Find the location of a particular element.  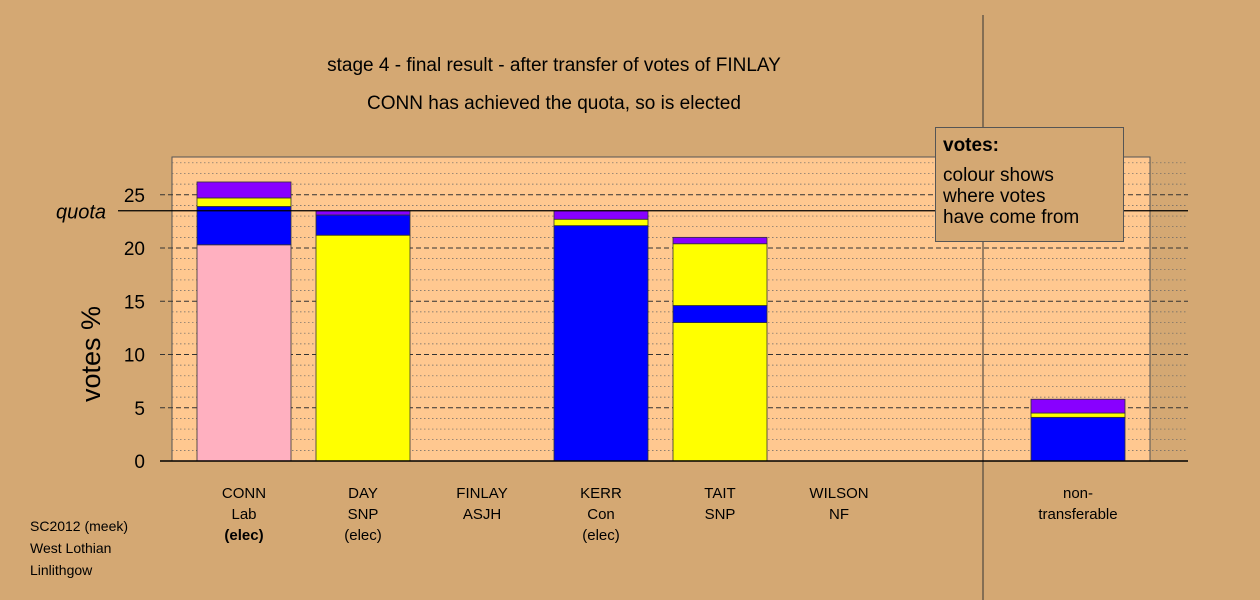

y-tick-label: 25 is located at coordinates (134, 196).